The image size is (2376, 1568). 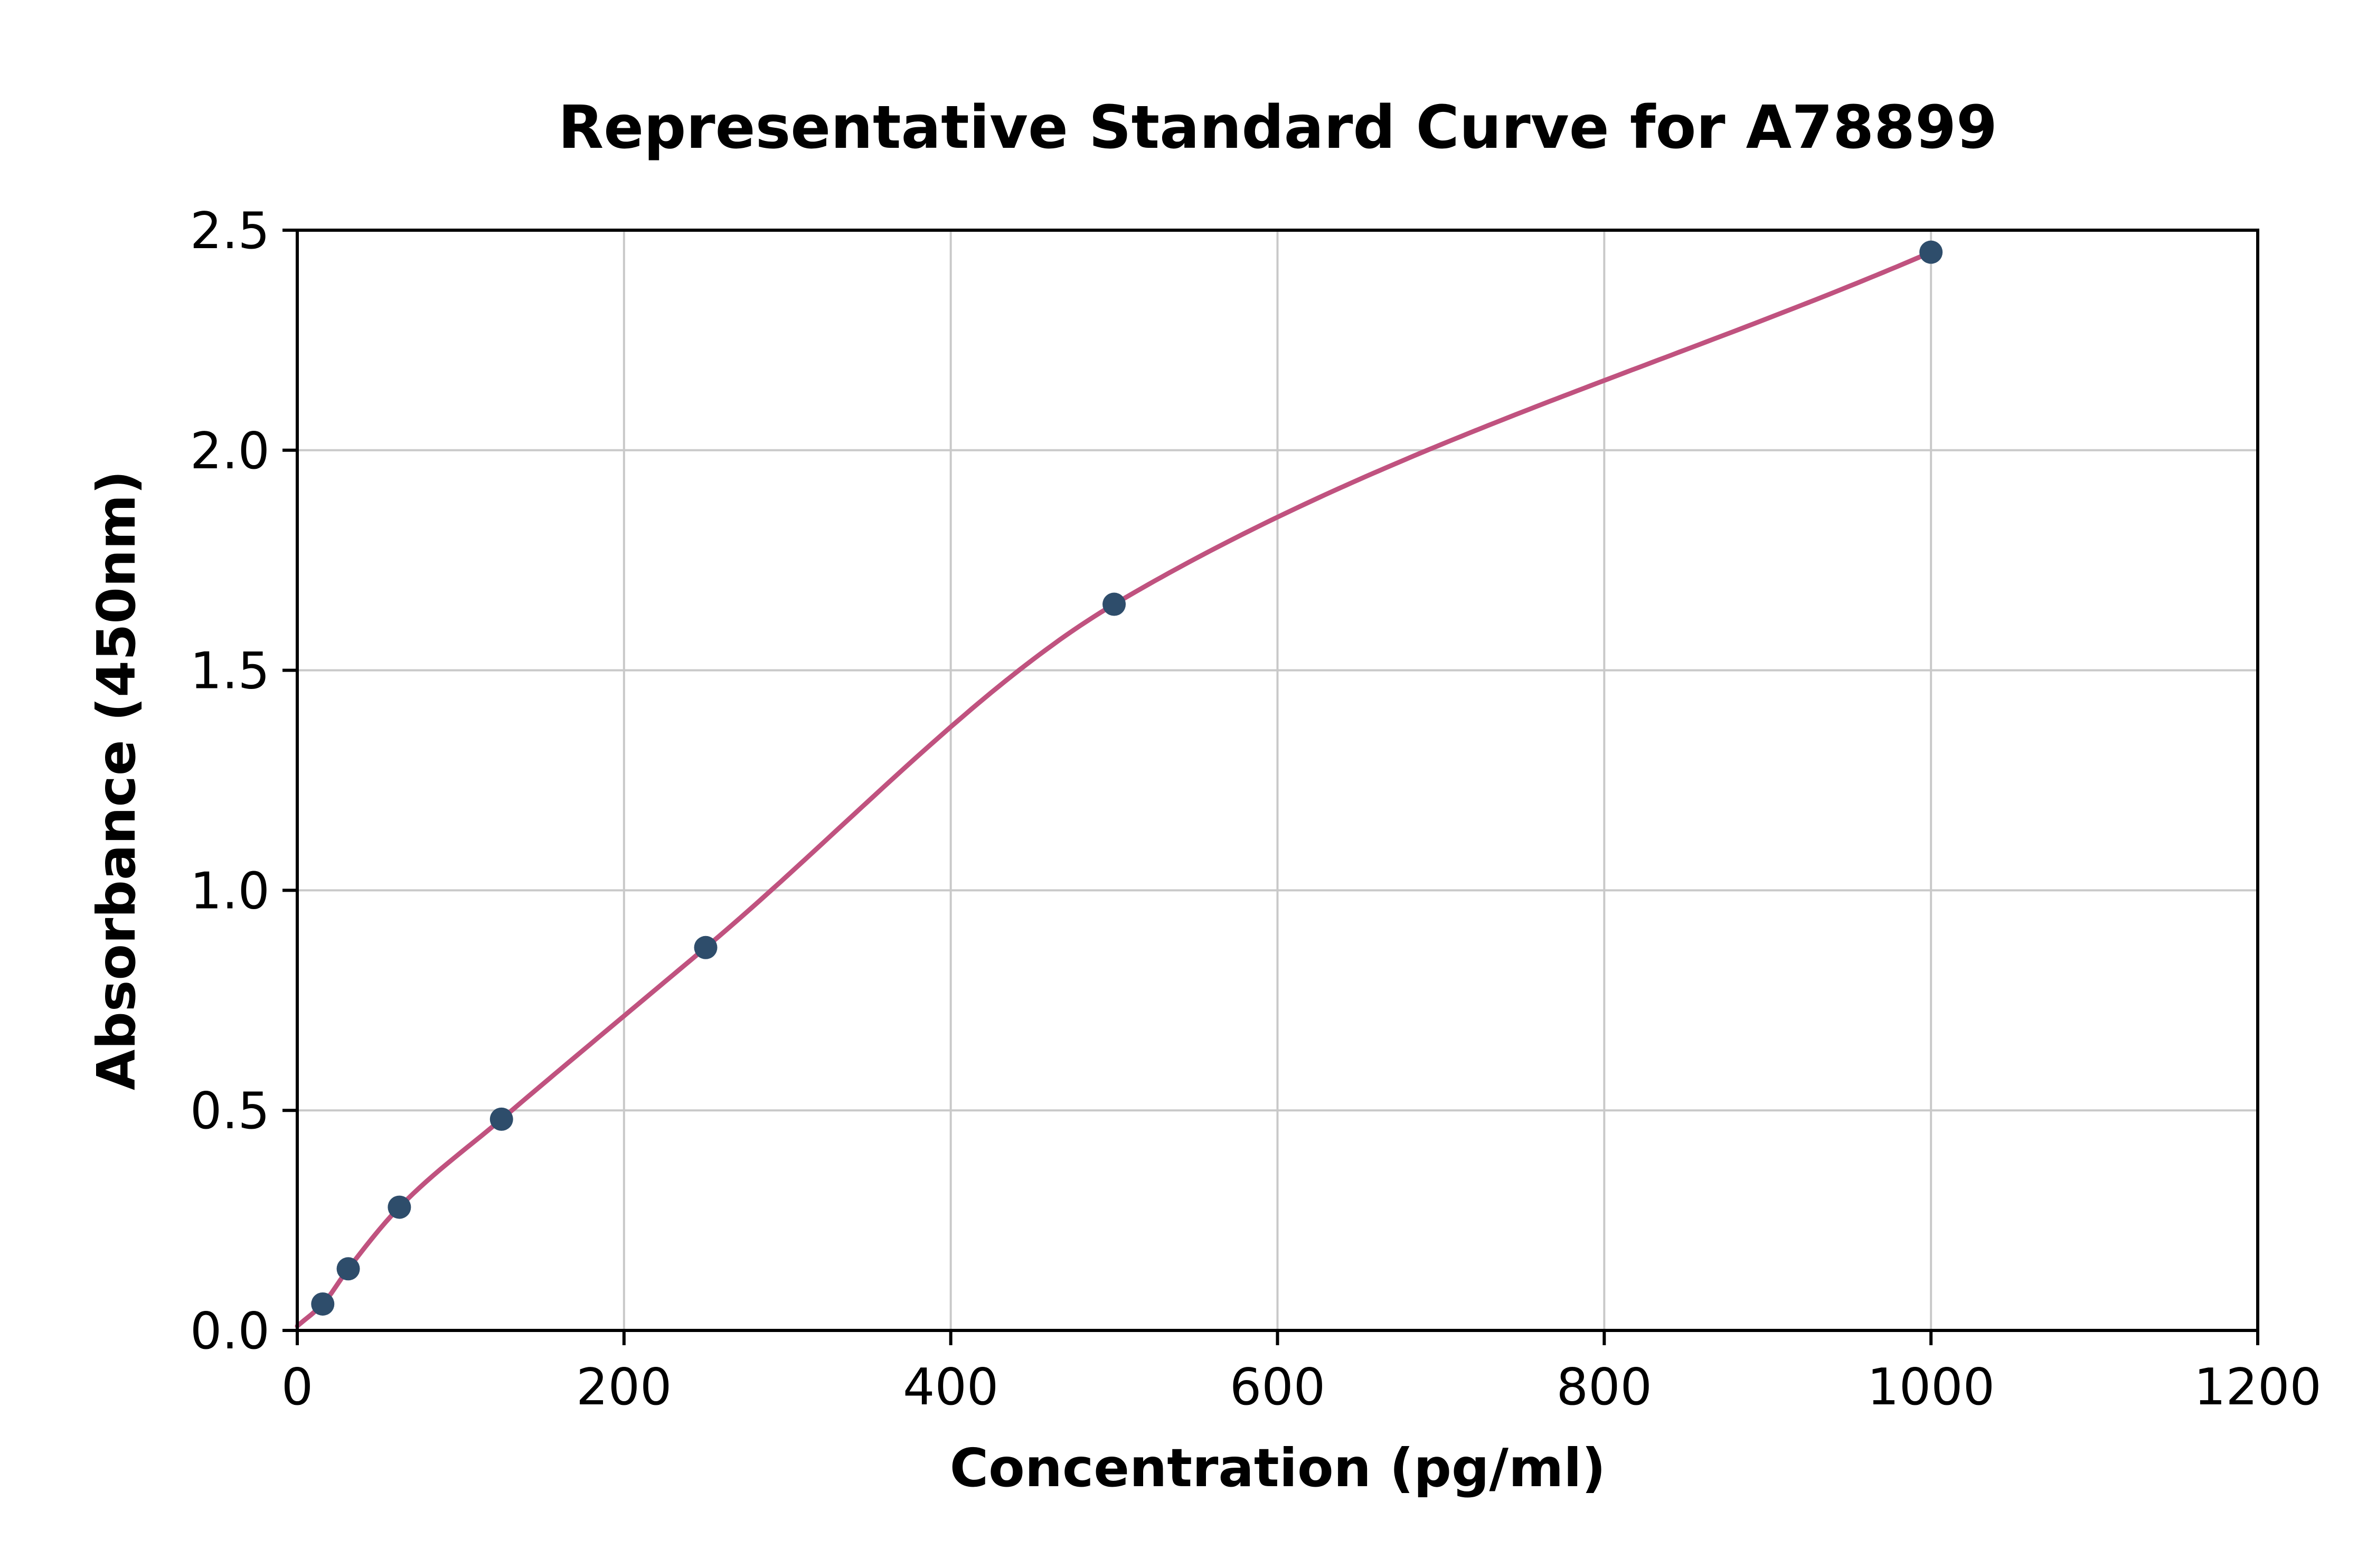 I want to click on y-tick-label: 0.5, so click(x=230, y=1111).